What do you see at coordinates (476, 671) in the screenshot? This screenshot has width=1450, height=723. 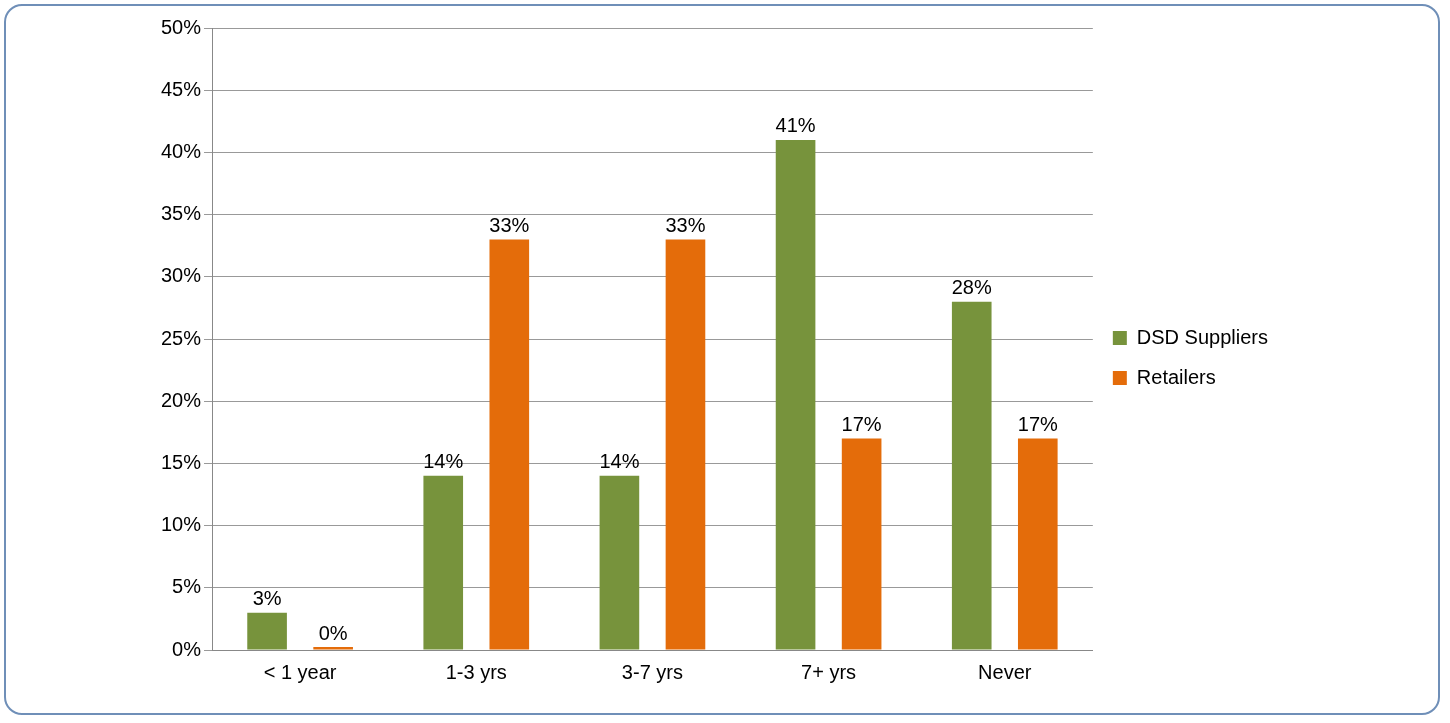 I see `x-tick-label: 1-3 yrs` at bounding box center [476, 671].